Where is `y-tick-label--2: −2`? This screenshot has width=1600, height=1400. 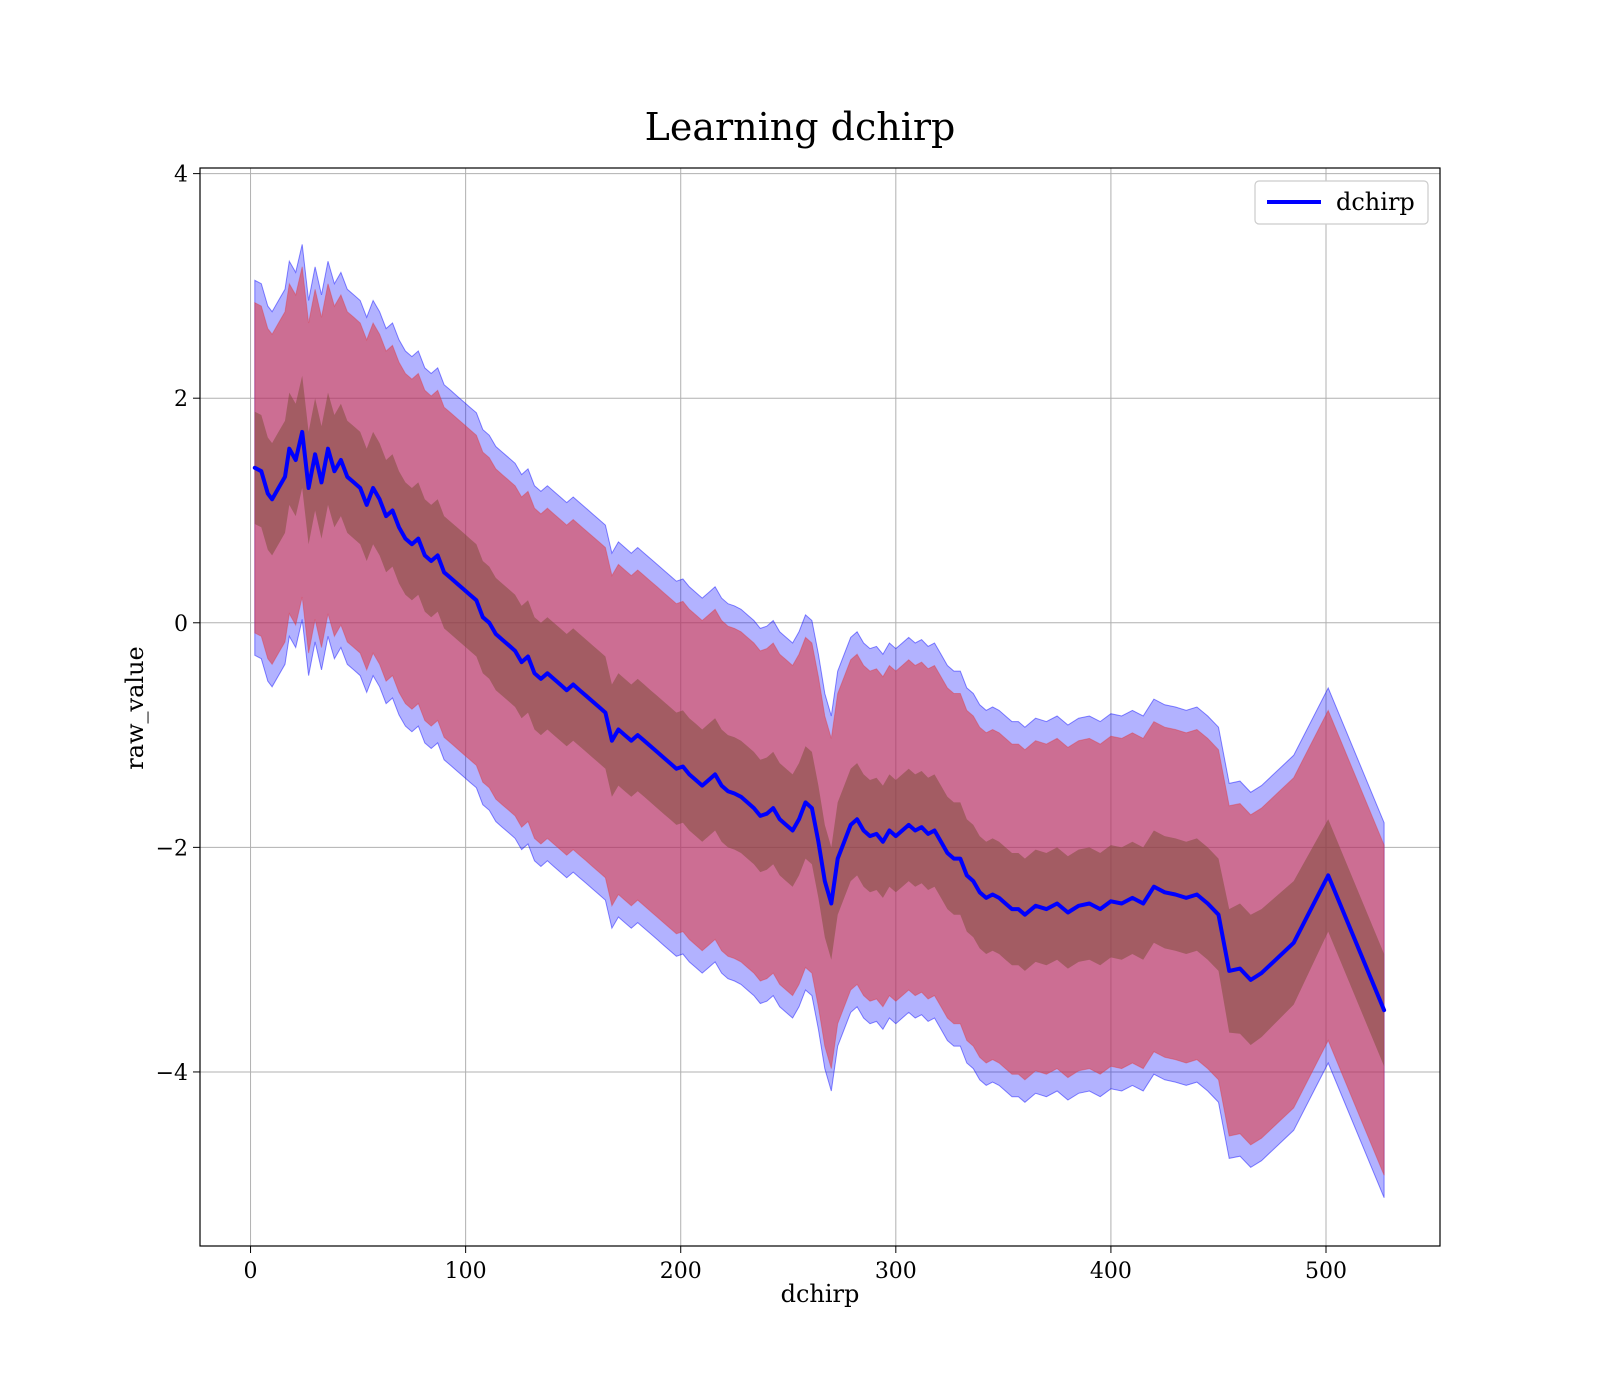
y-tick-label--2: −2 is located at coordinates (172, 848).